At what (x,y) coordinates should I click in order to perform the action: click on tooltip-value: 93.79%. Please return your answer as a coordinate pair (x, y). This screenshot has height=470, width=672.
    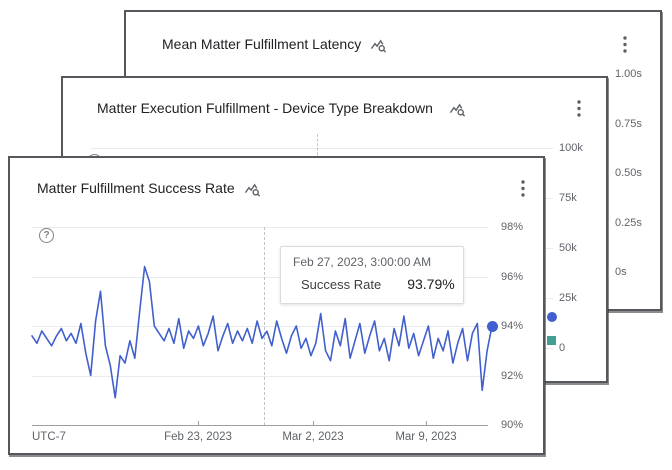
    Looking at the image, I should click on (431, 284).